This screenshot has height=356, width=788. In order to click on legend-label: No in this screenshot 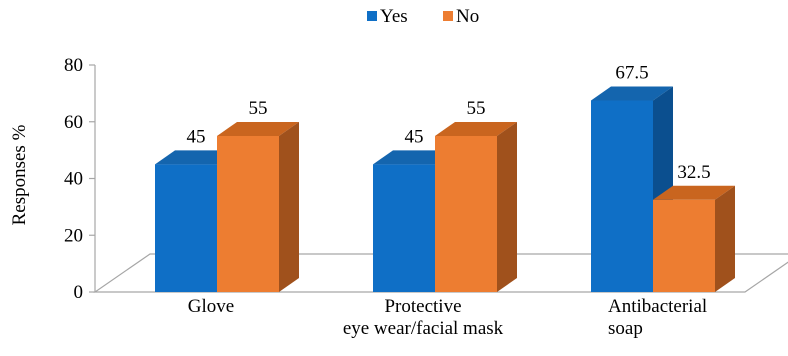, I will do `click(467, 16)`.